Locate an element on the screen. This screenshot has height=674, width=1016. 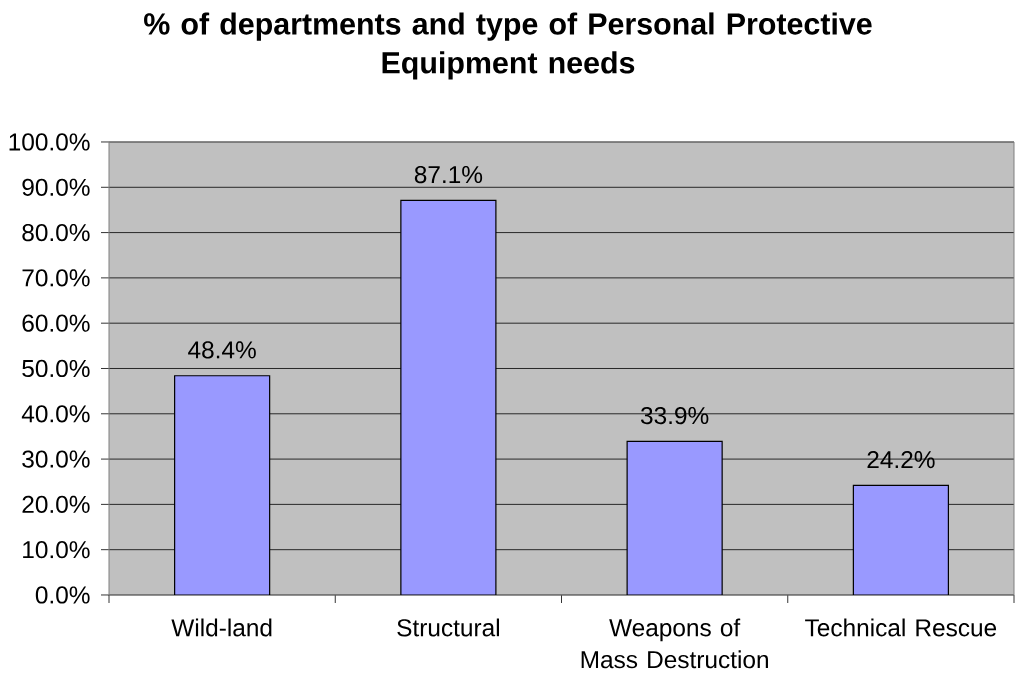
x-tick-label: Structural is located at coordinates (448, 627).